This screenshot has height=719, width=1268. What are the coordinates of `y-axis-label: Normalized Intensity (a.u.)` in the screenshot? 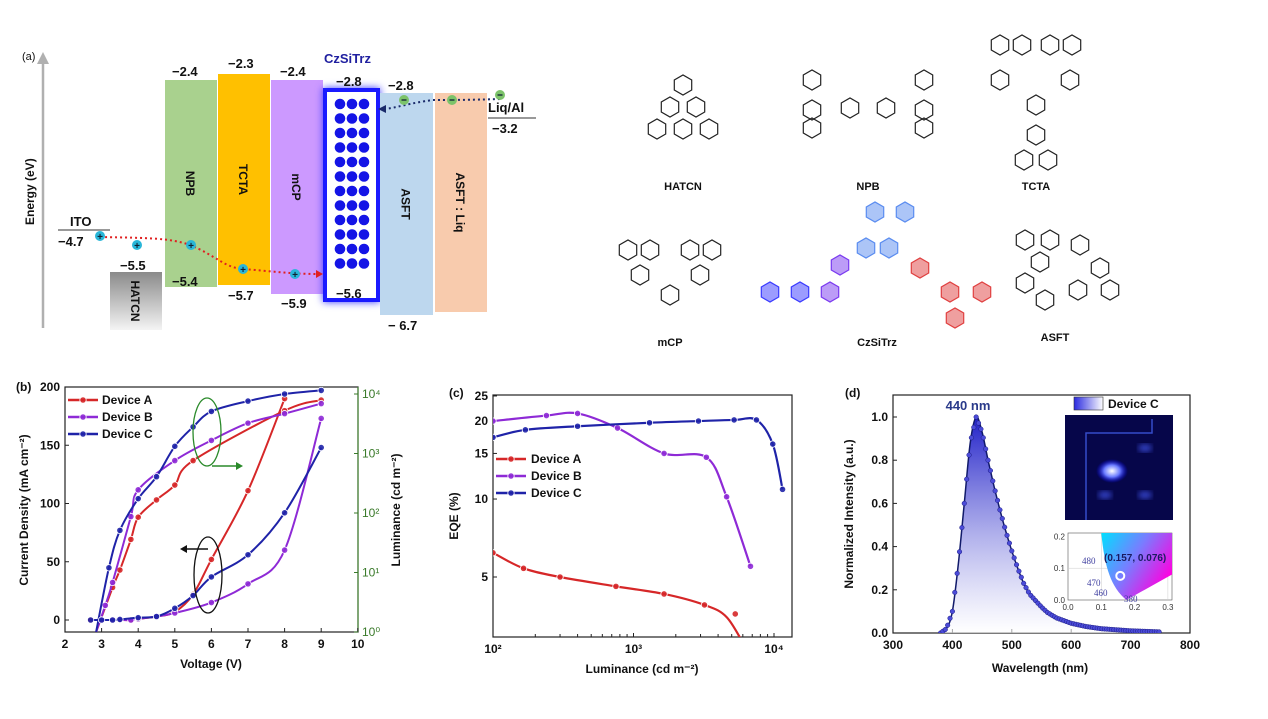 It's located at (849, 513).